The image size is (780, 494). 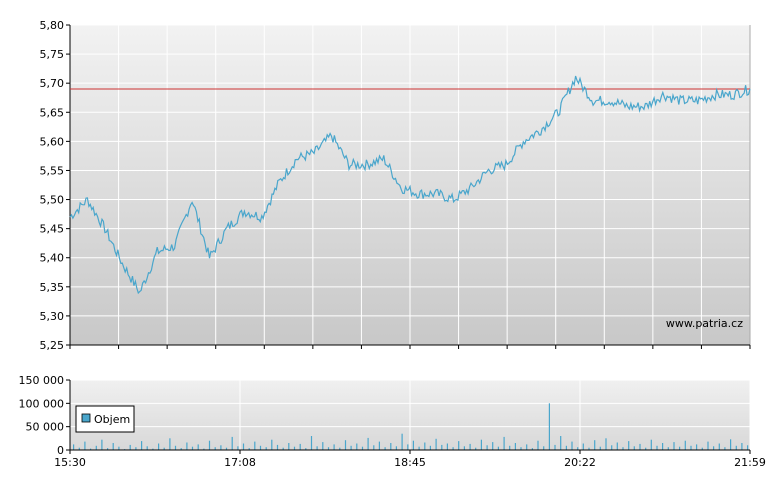 I want to click on price-x-ticks, so click(x=410, y=347).